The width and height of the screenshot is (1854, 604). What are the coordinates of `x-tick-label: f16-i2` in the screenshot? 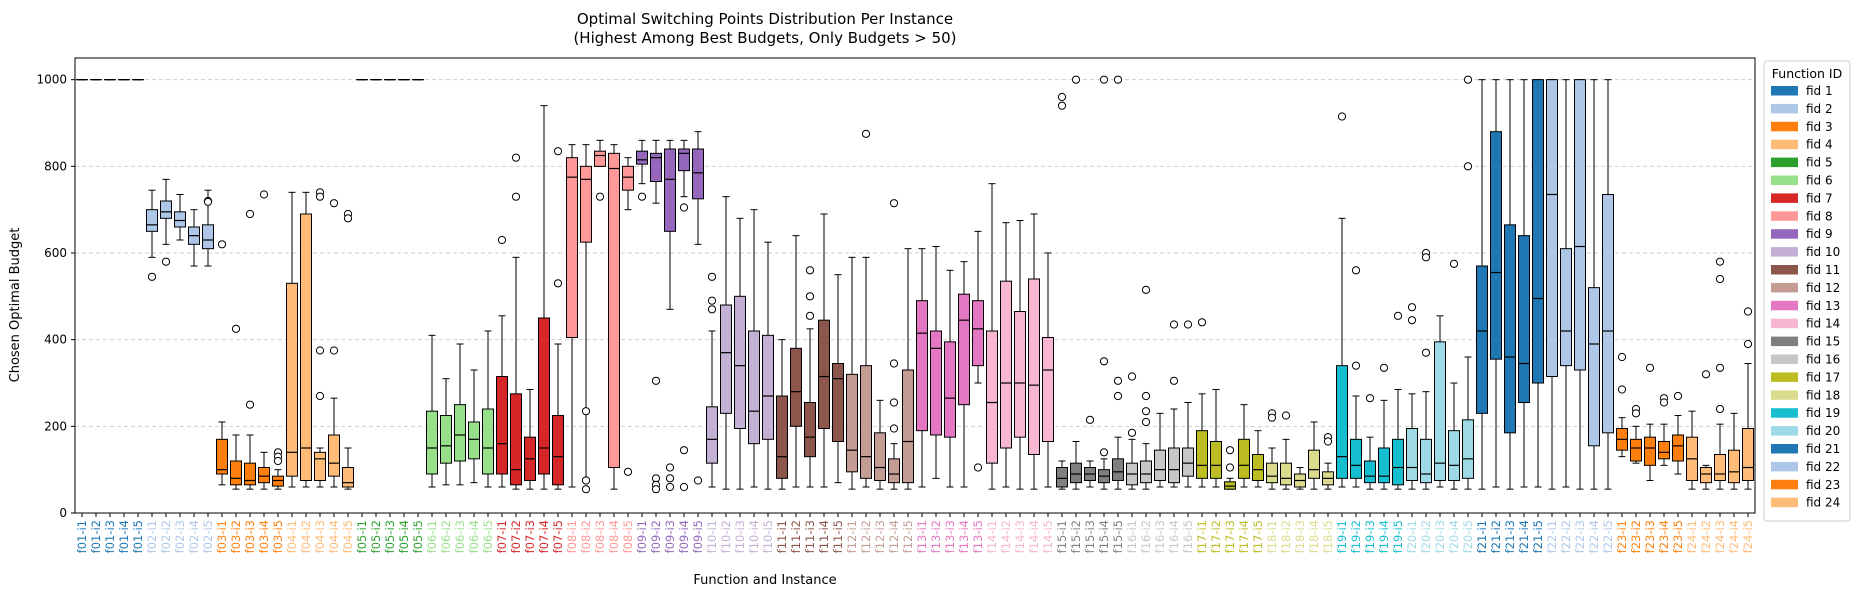 It's located at (1146, 536).